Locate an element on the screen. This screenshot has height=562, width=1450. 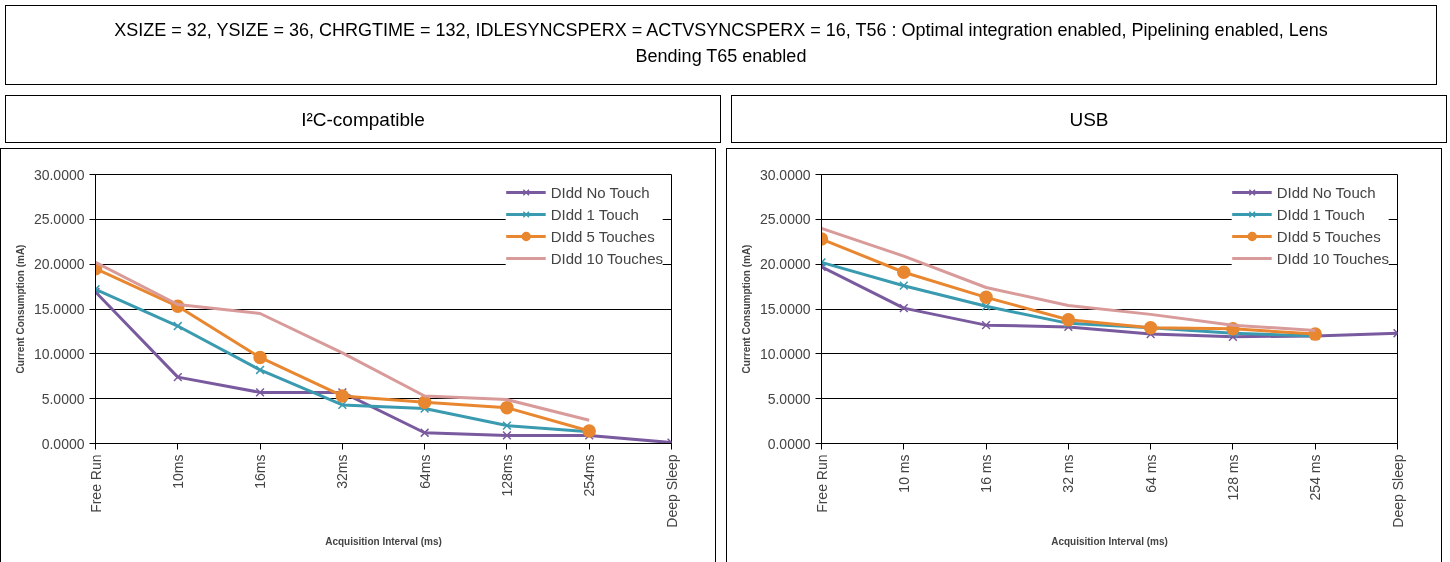
x-tick-label: 128ms is located at coordinates (506, 475).